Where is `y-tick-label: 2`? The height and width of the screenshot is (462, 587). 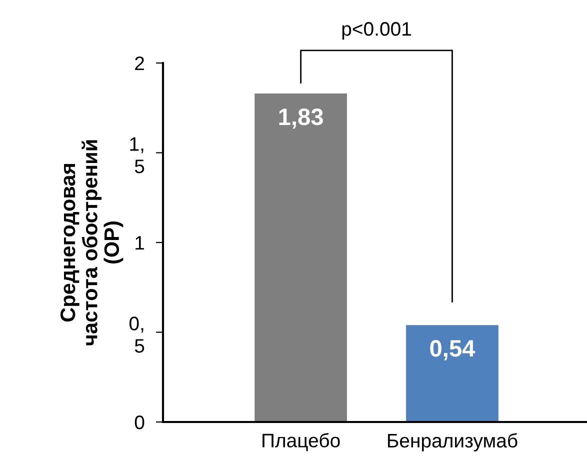 y-tick-label: 2 is located at coordinates (139, 63).